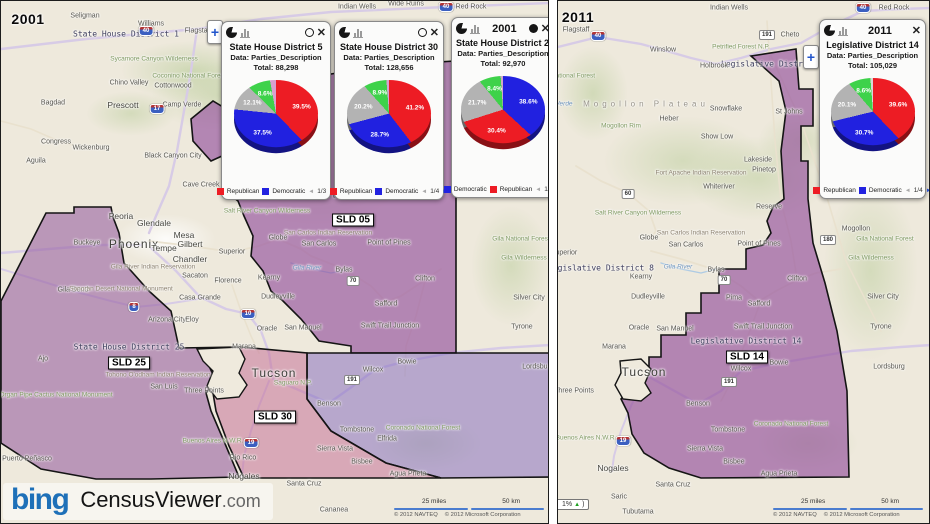 Image resolution: width=930 pixels, height=524 pixels. I want to click on district-marker-sld05: SLD 05, so click(353, 220).